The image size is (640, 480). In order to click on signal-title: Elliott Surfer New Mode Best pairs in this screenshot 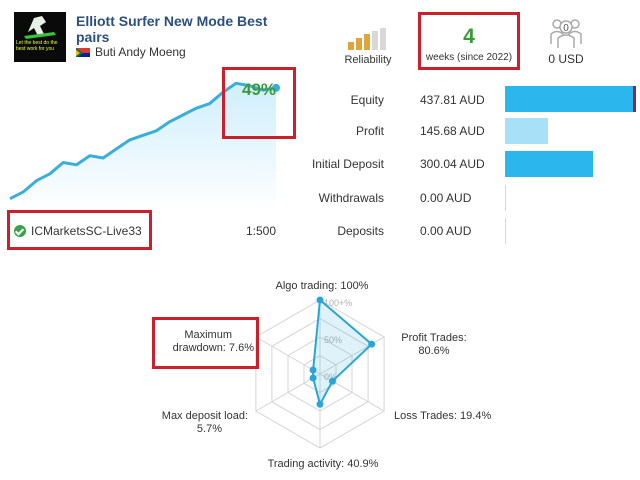, I will do `click(172, 29)`.